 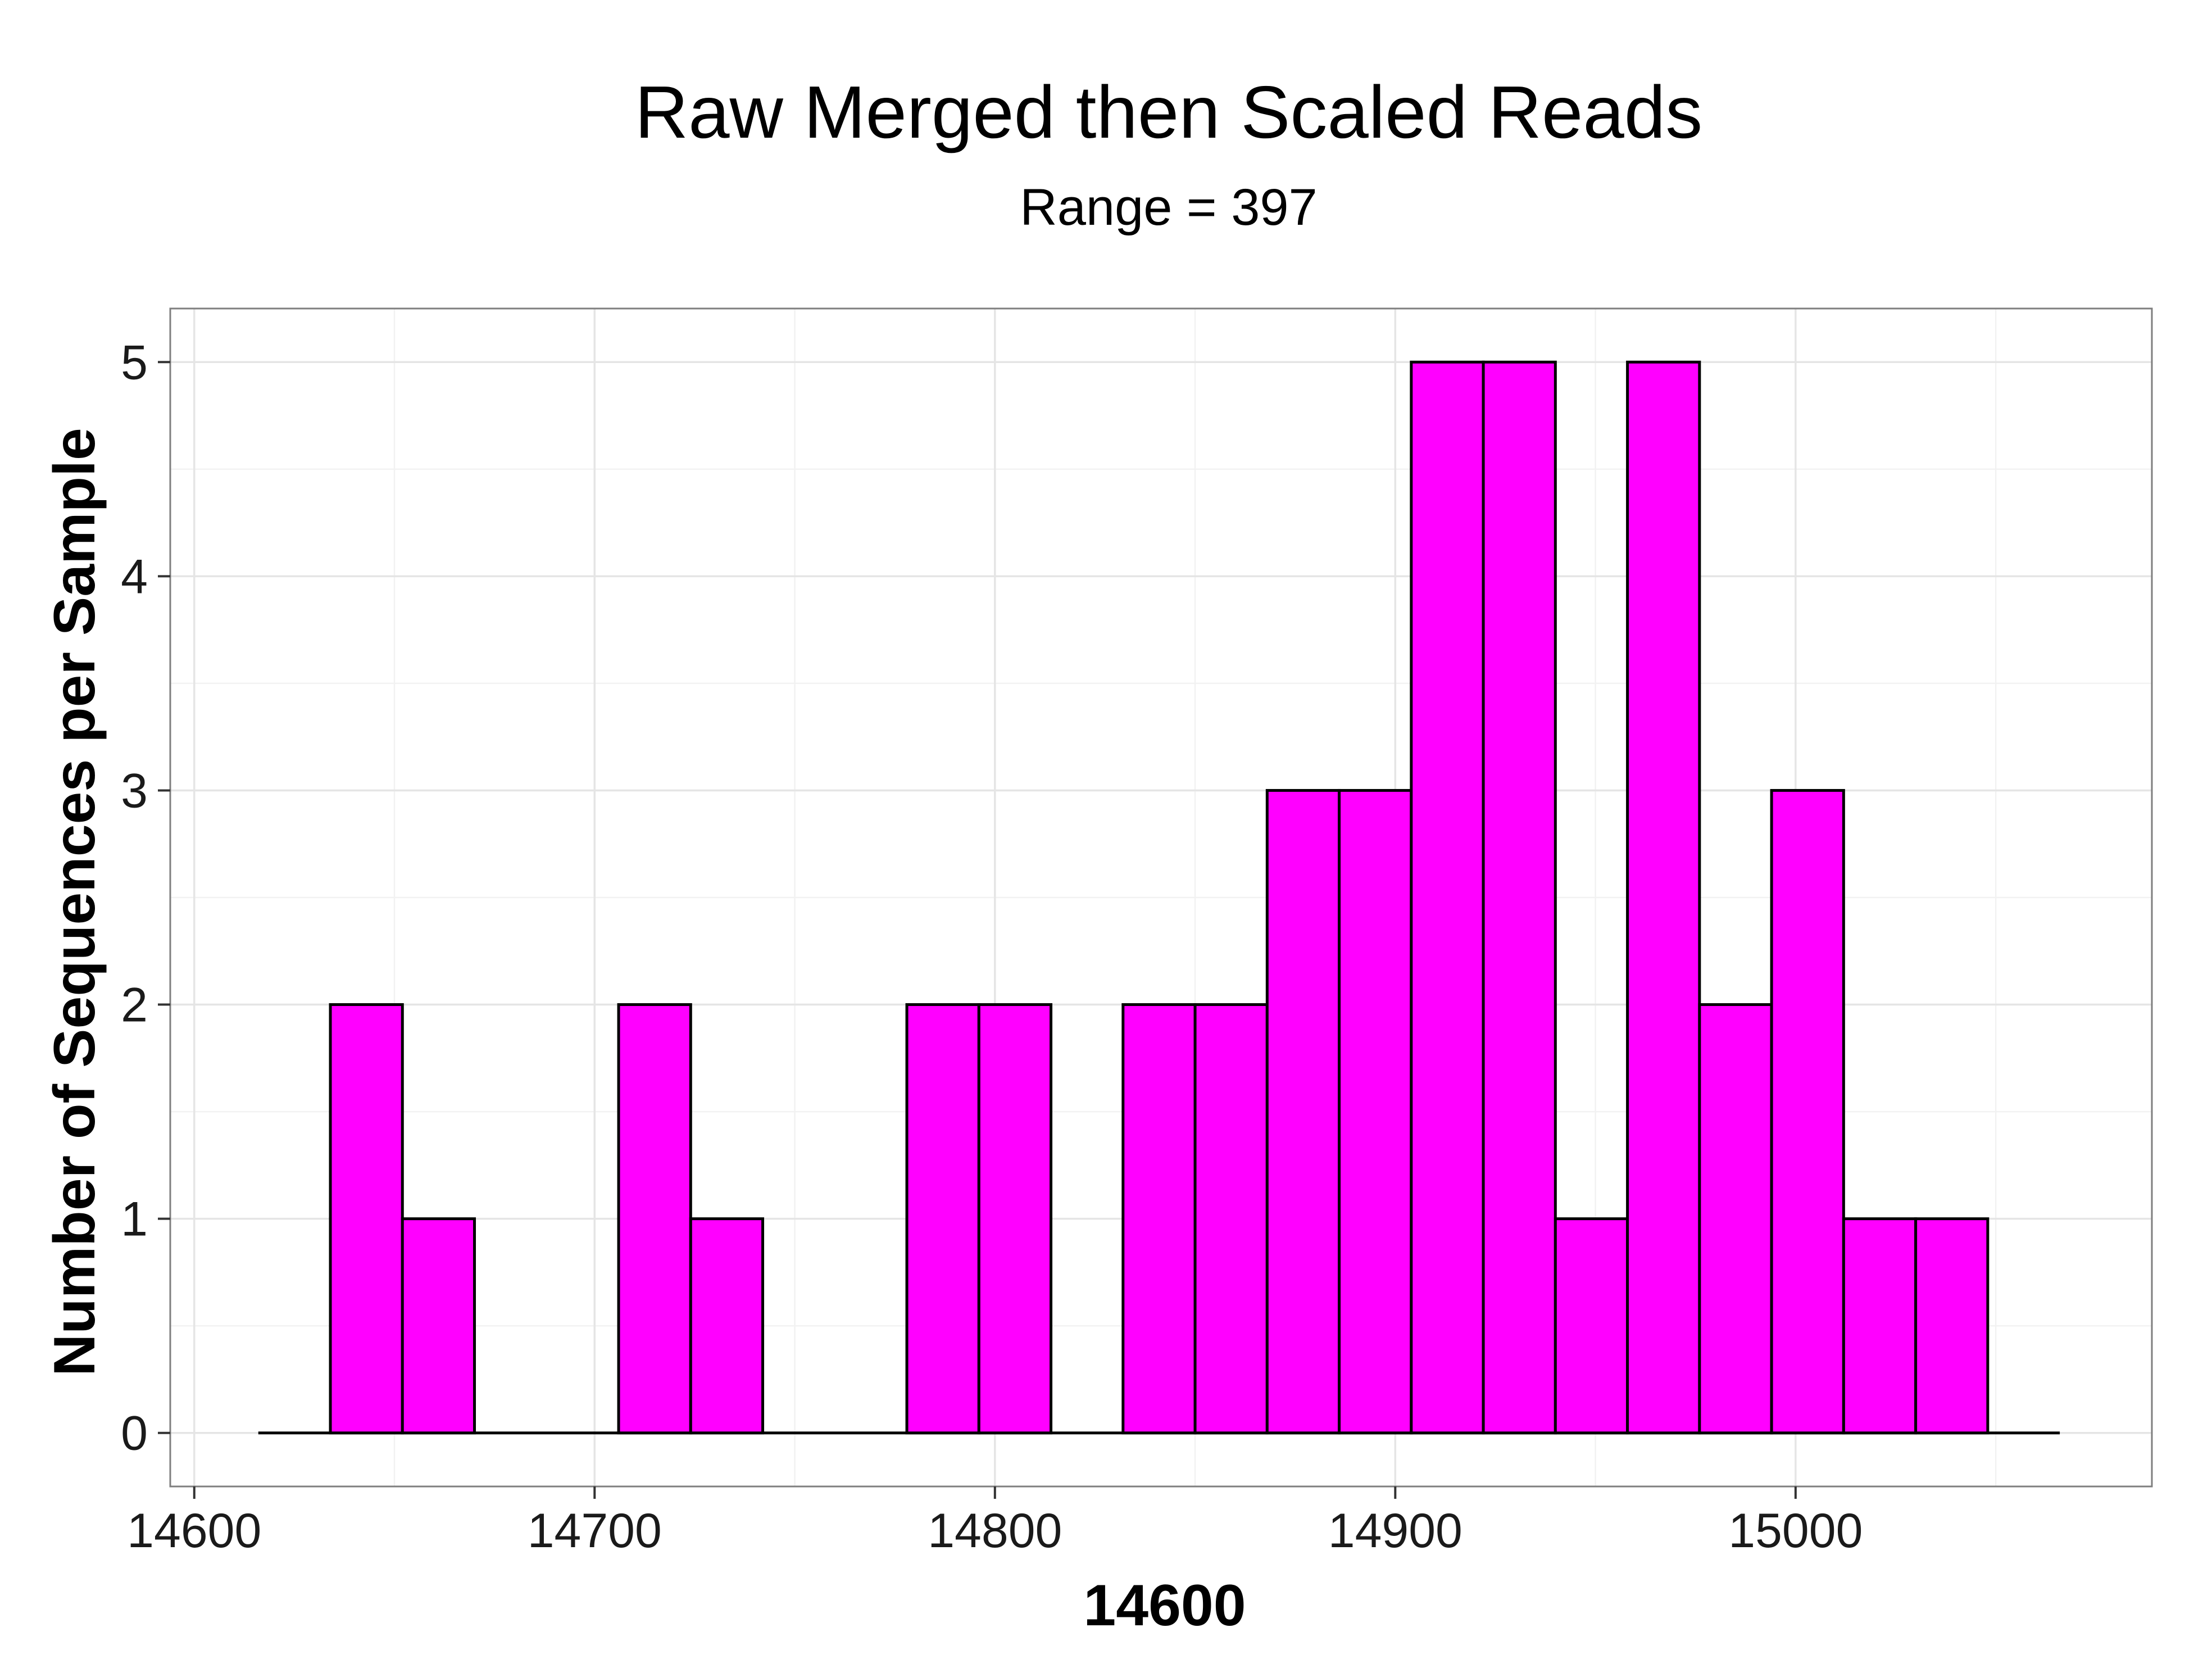 What do you see at coordinates (194, 1531) in the screenshot?
I see `x-tick-label: 14600` at bounding box center [194, 1531].